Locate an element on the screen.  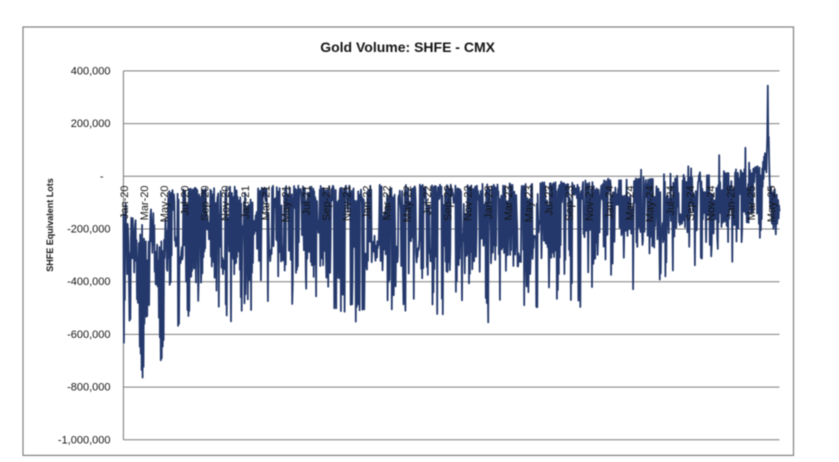
svg-text: Jan-20 is located at coordinates (125, 203).